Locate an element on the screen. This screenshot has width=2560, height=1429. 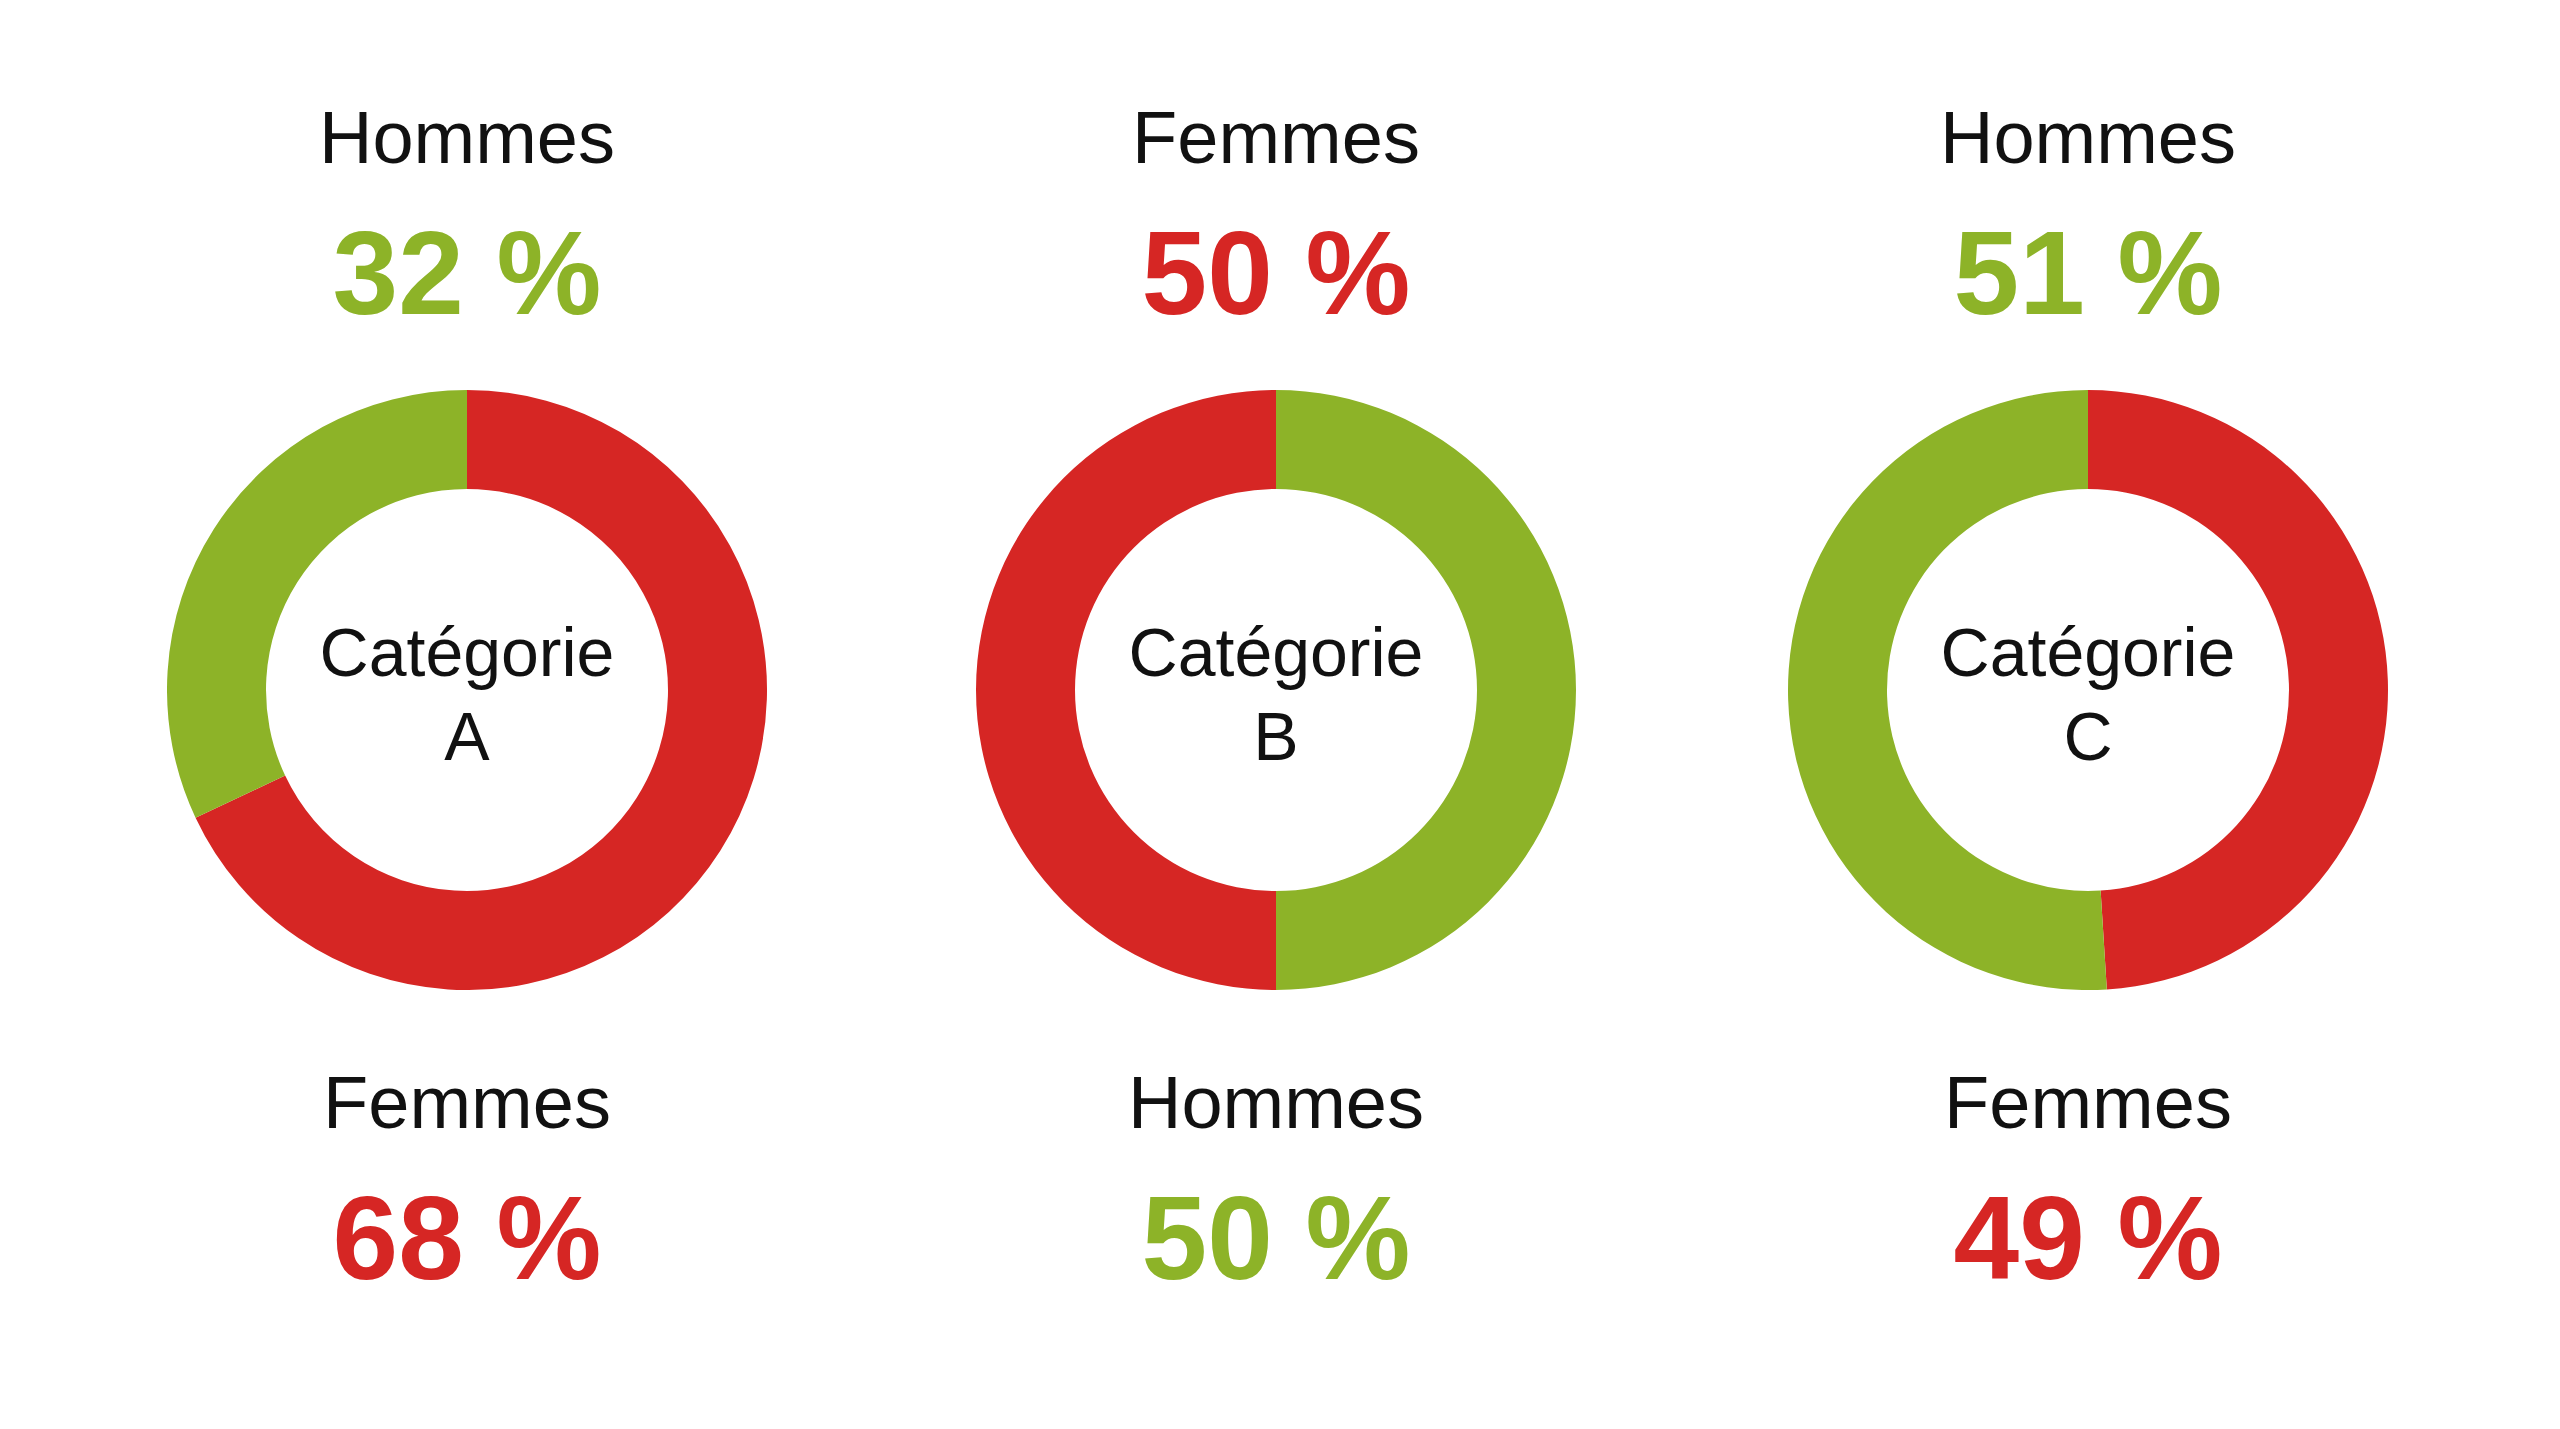
data-label: 68 % is located at coordinates (467, 1238).